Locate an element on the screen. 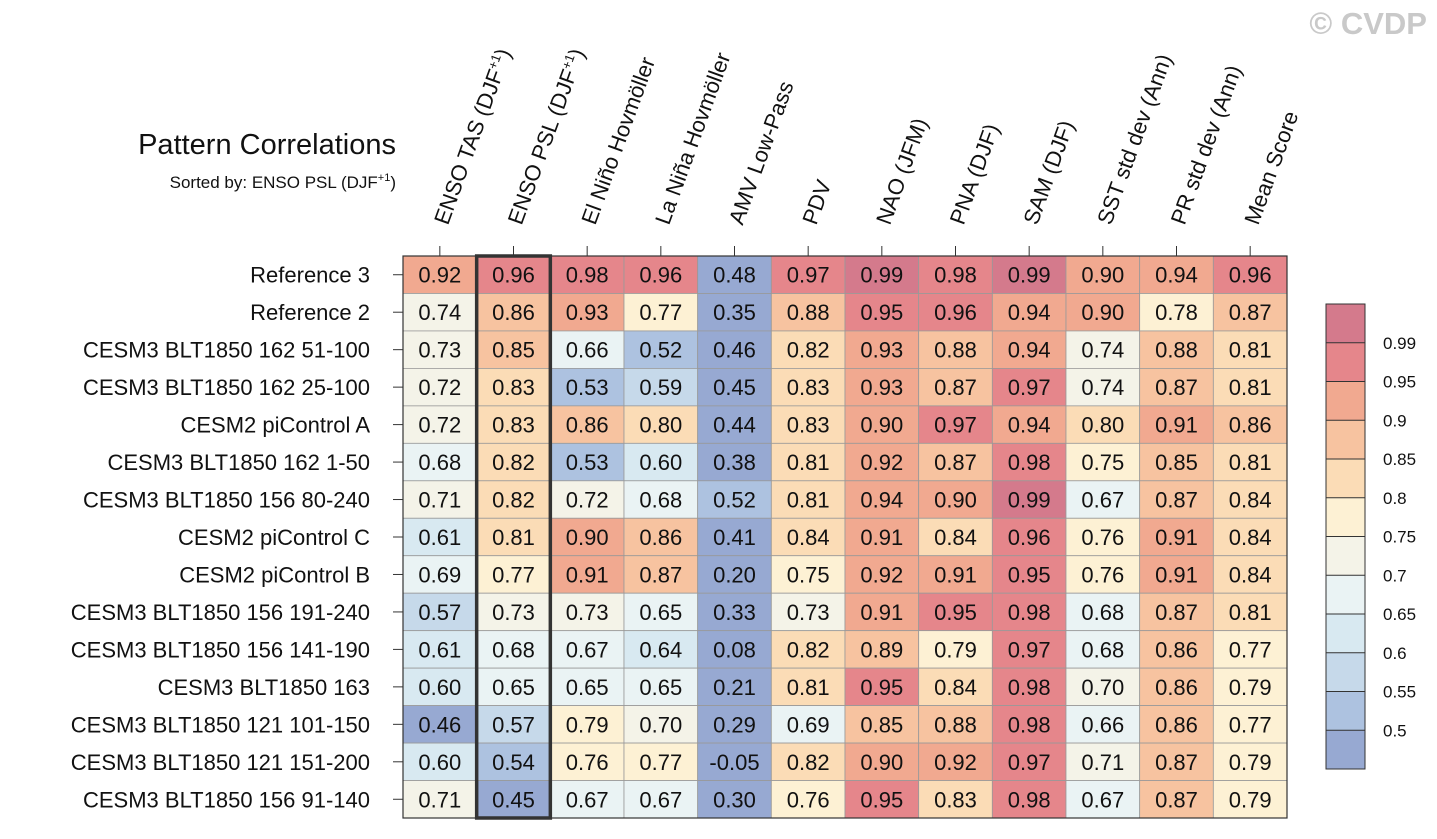 The image size is (1437, 839). cell-value: 0.78 is located at coordinates (1176, 312).